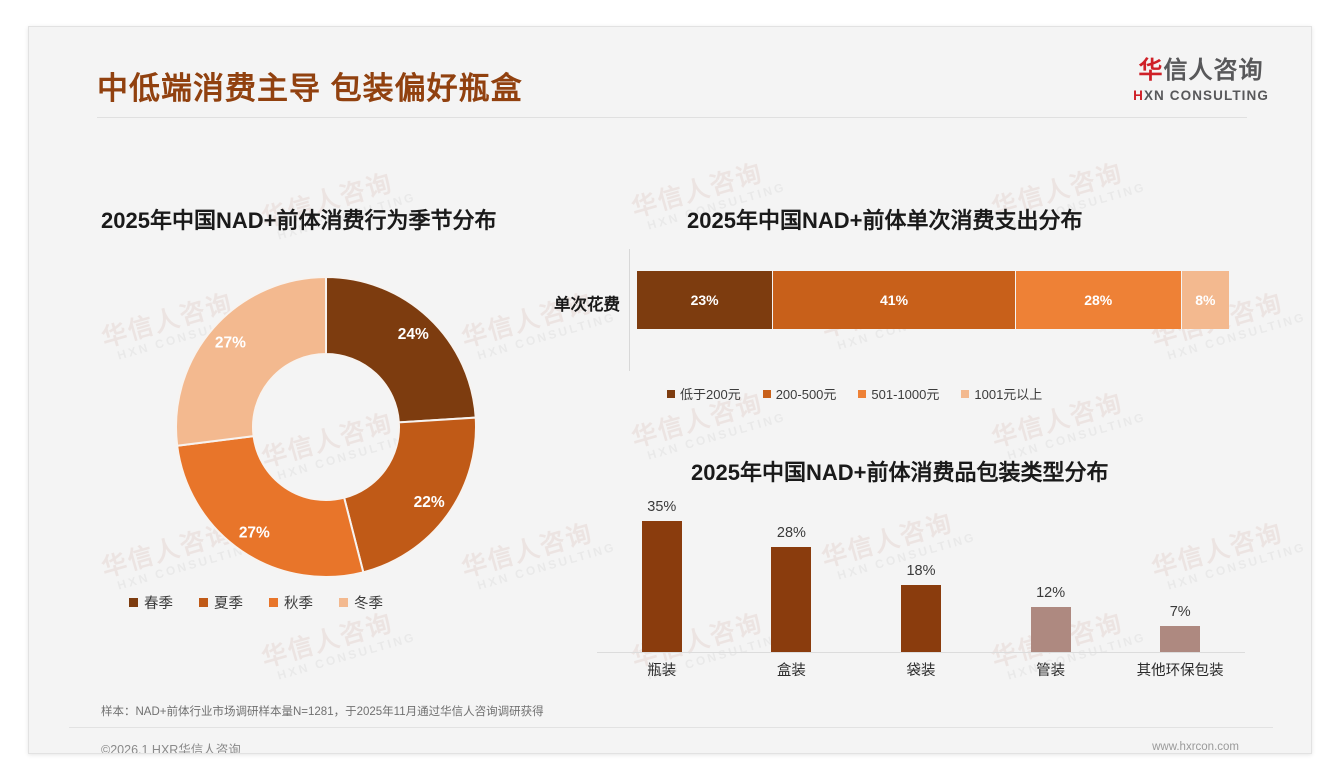 Image resolution: width=1340 pixels, height=780 pixels. I want to click on stacked-segment-label: 8%, so click(1205, 300).